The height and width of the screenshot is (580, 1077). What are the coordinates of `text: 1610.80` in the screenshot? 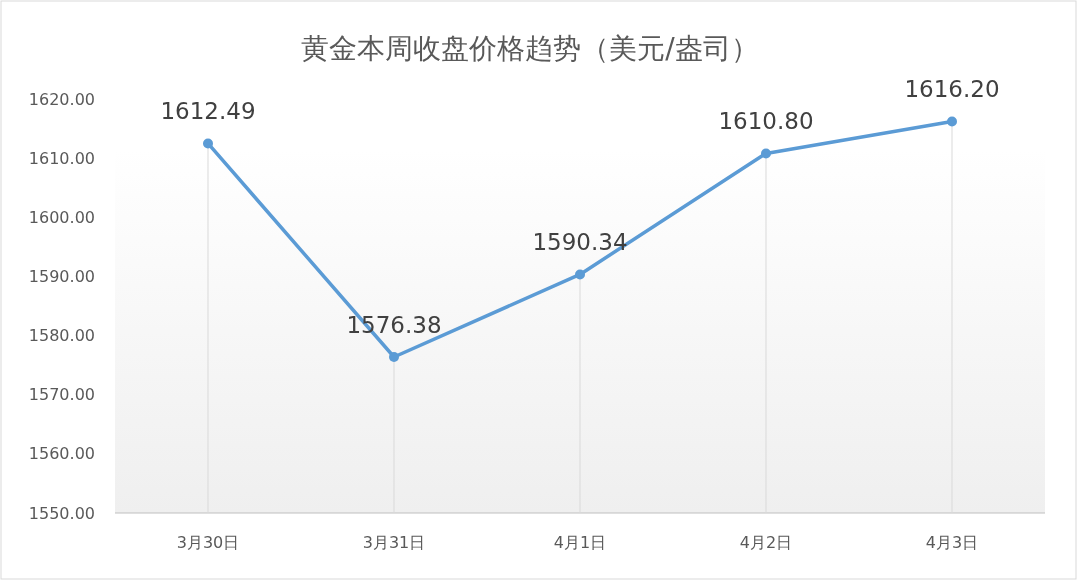 It's located at (766, 121).